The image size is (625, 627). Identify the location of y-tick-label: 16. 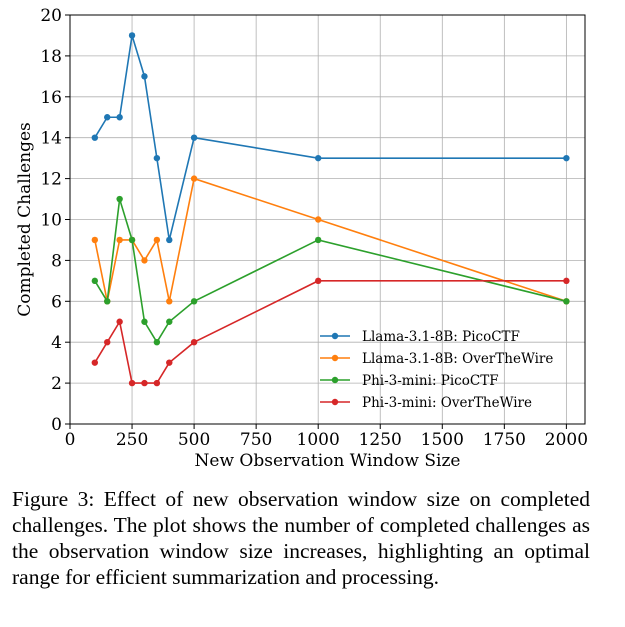
(51, 98).